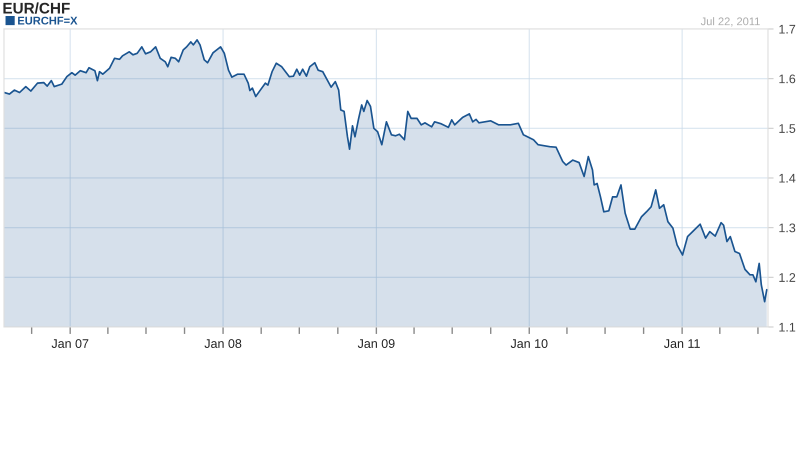 The height and width of the screenshot is (475, 800). What do you see at coordinates (70, 343) in the screenshot?
I see `x-tick-label: Jan 07` at bounding box center [70, 343].